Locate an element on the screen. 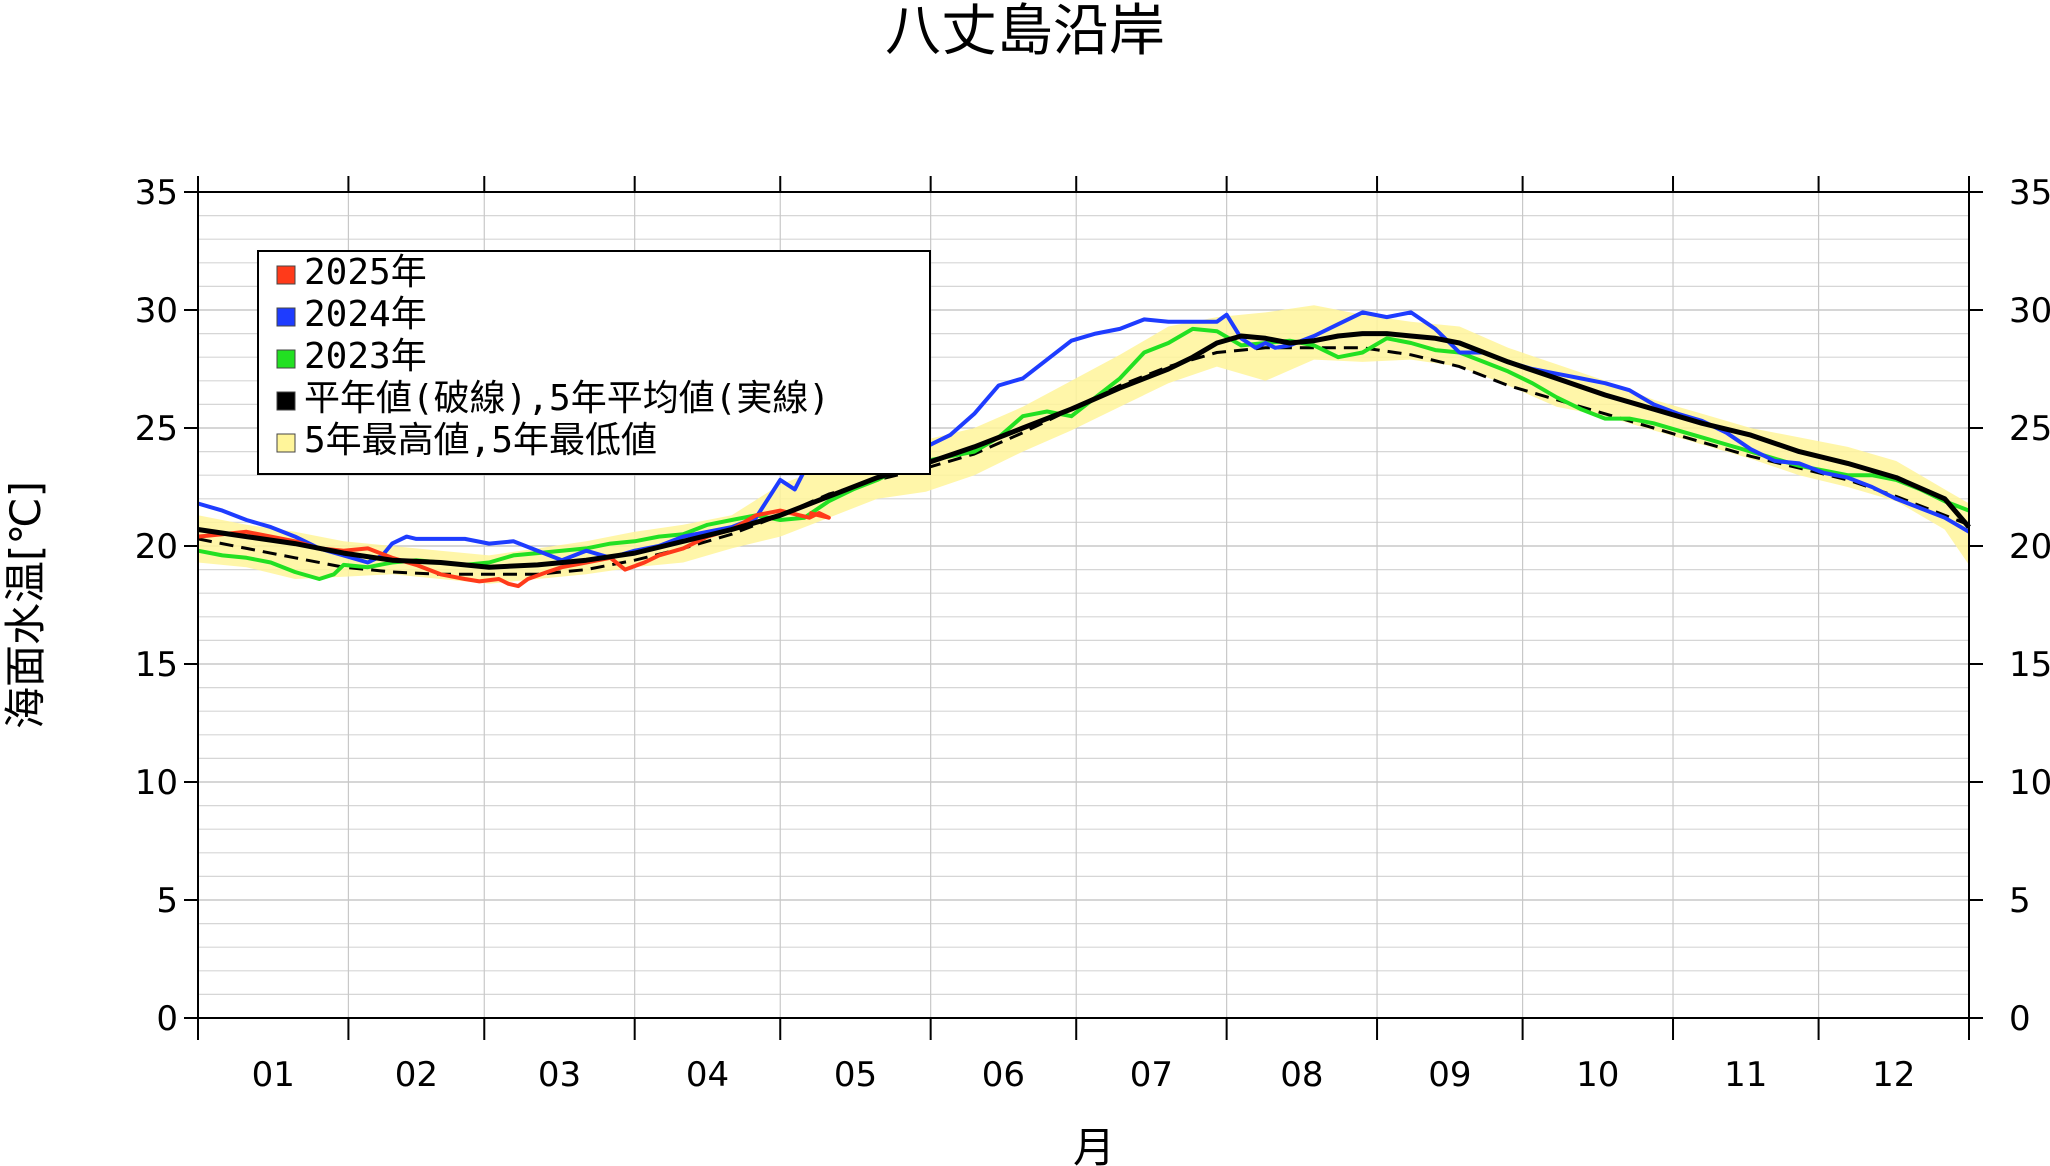  x-tick-label: 07 is located at coordinates (1151, 1075).